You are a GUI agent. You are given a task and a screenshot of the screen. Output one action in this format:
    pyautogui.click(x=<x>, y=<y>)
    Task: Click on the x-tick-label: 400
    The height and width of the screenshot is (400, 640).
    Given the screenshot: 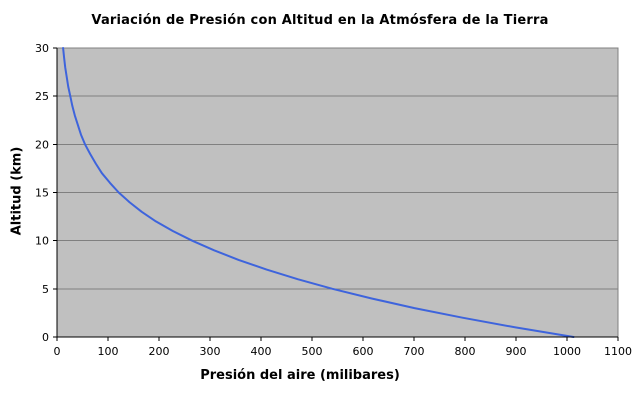 What is the action you would take?
    pyautogui.click(x=261, y=351)
    